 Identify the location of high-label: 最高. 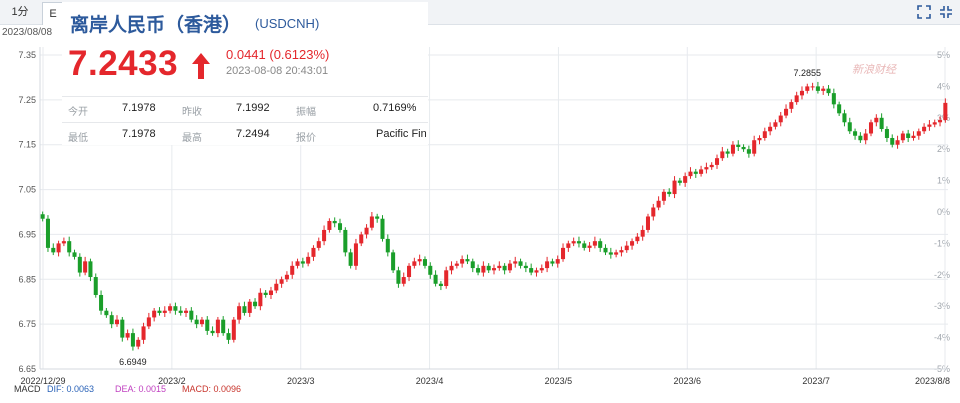
(192, 138).